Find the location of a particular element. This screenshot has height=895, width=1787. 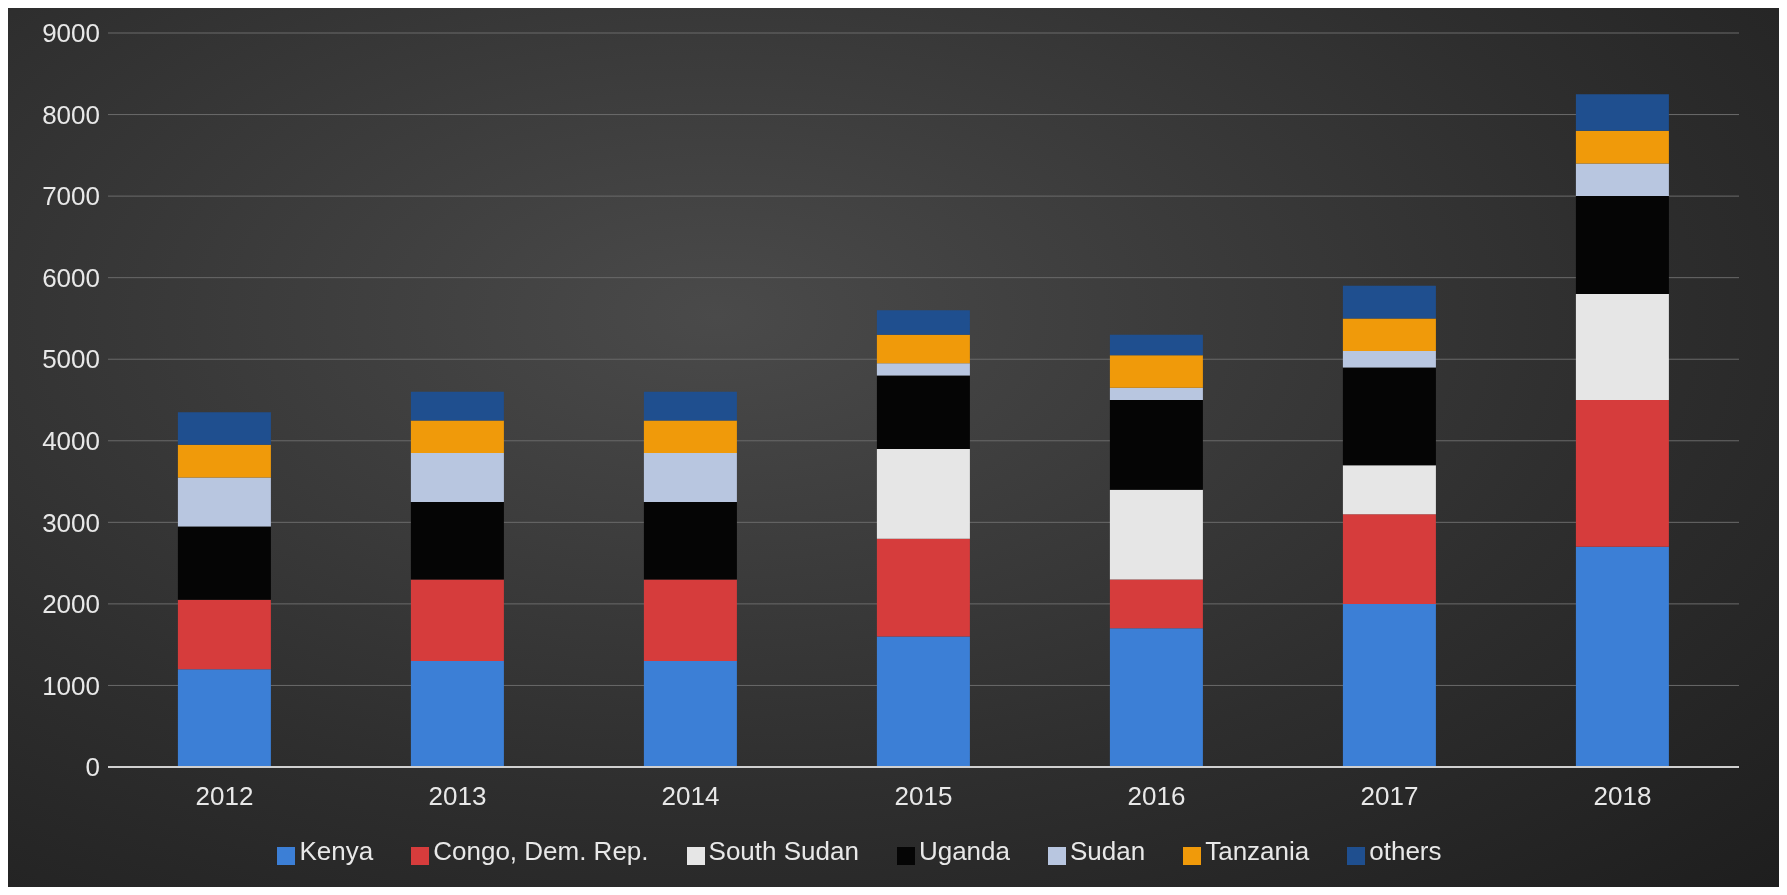

legend-label: others is located at coordinates (1405, 851).